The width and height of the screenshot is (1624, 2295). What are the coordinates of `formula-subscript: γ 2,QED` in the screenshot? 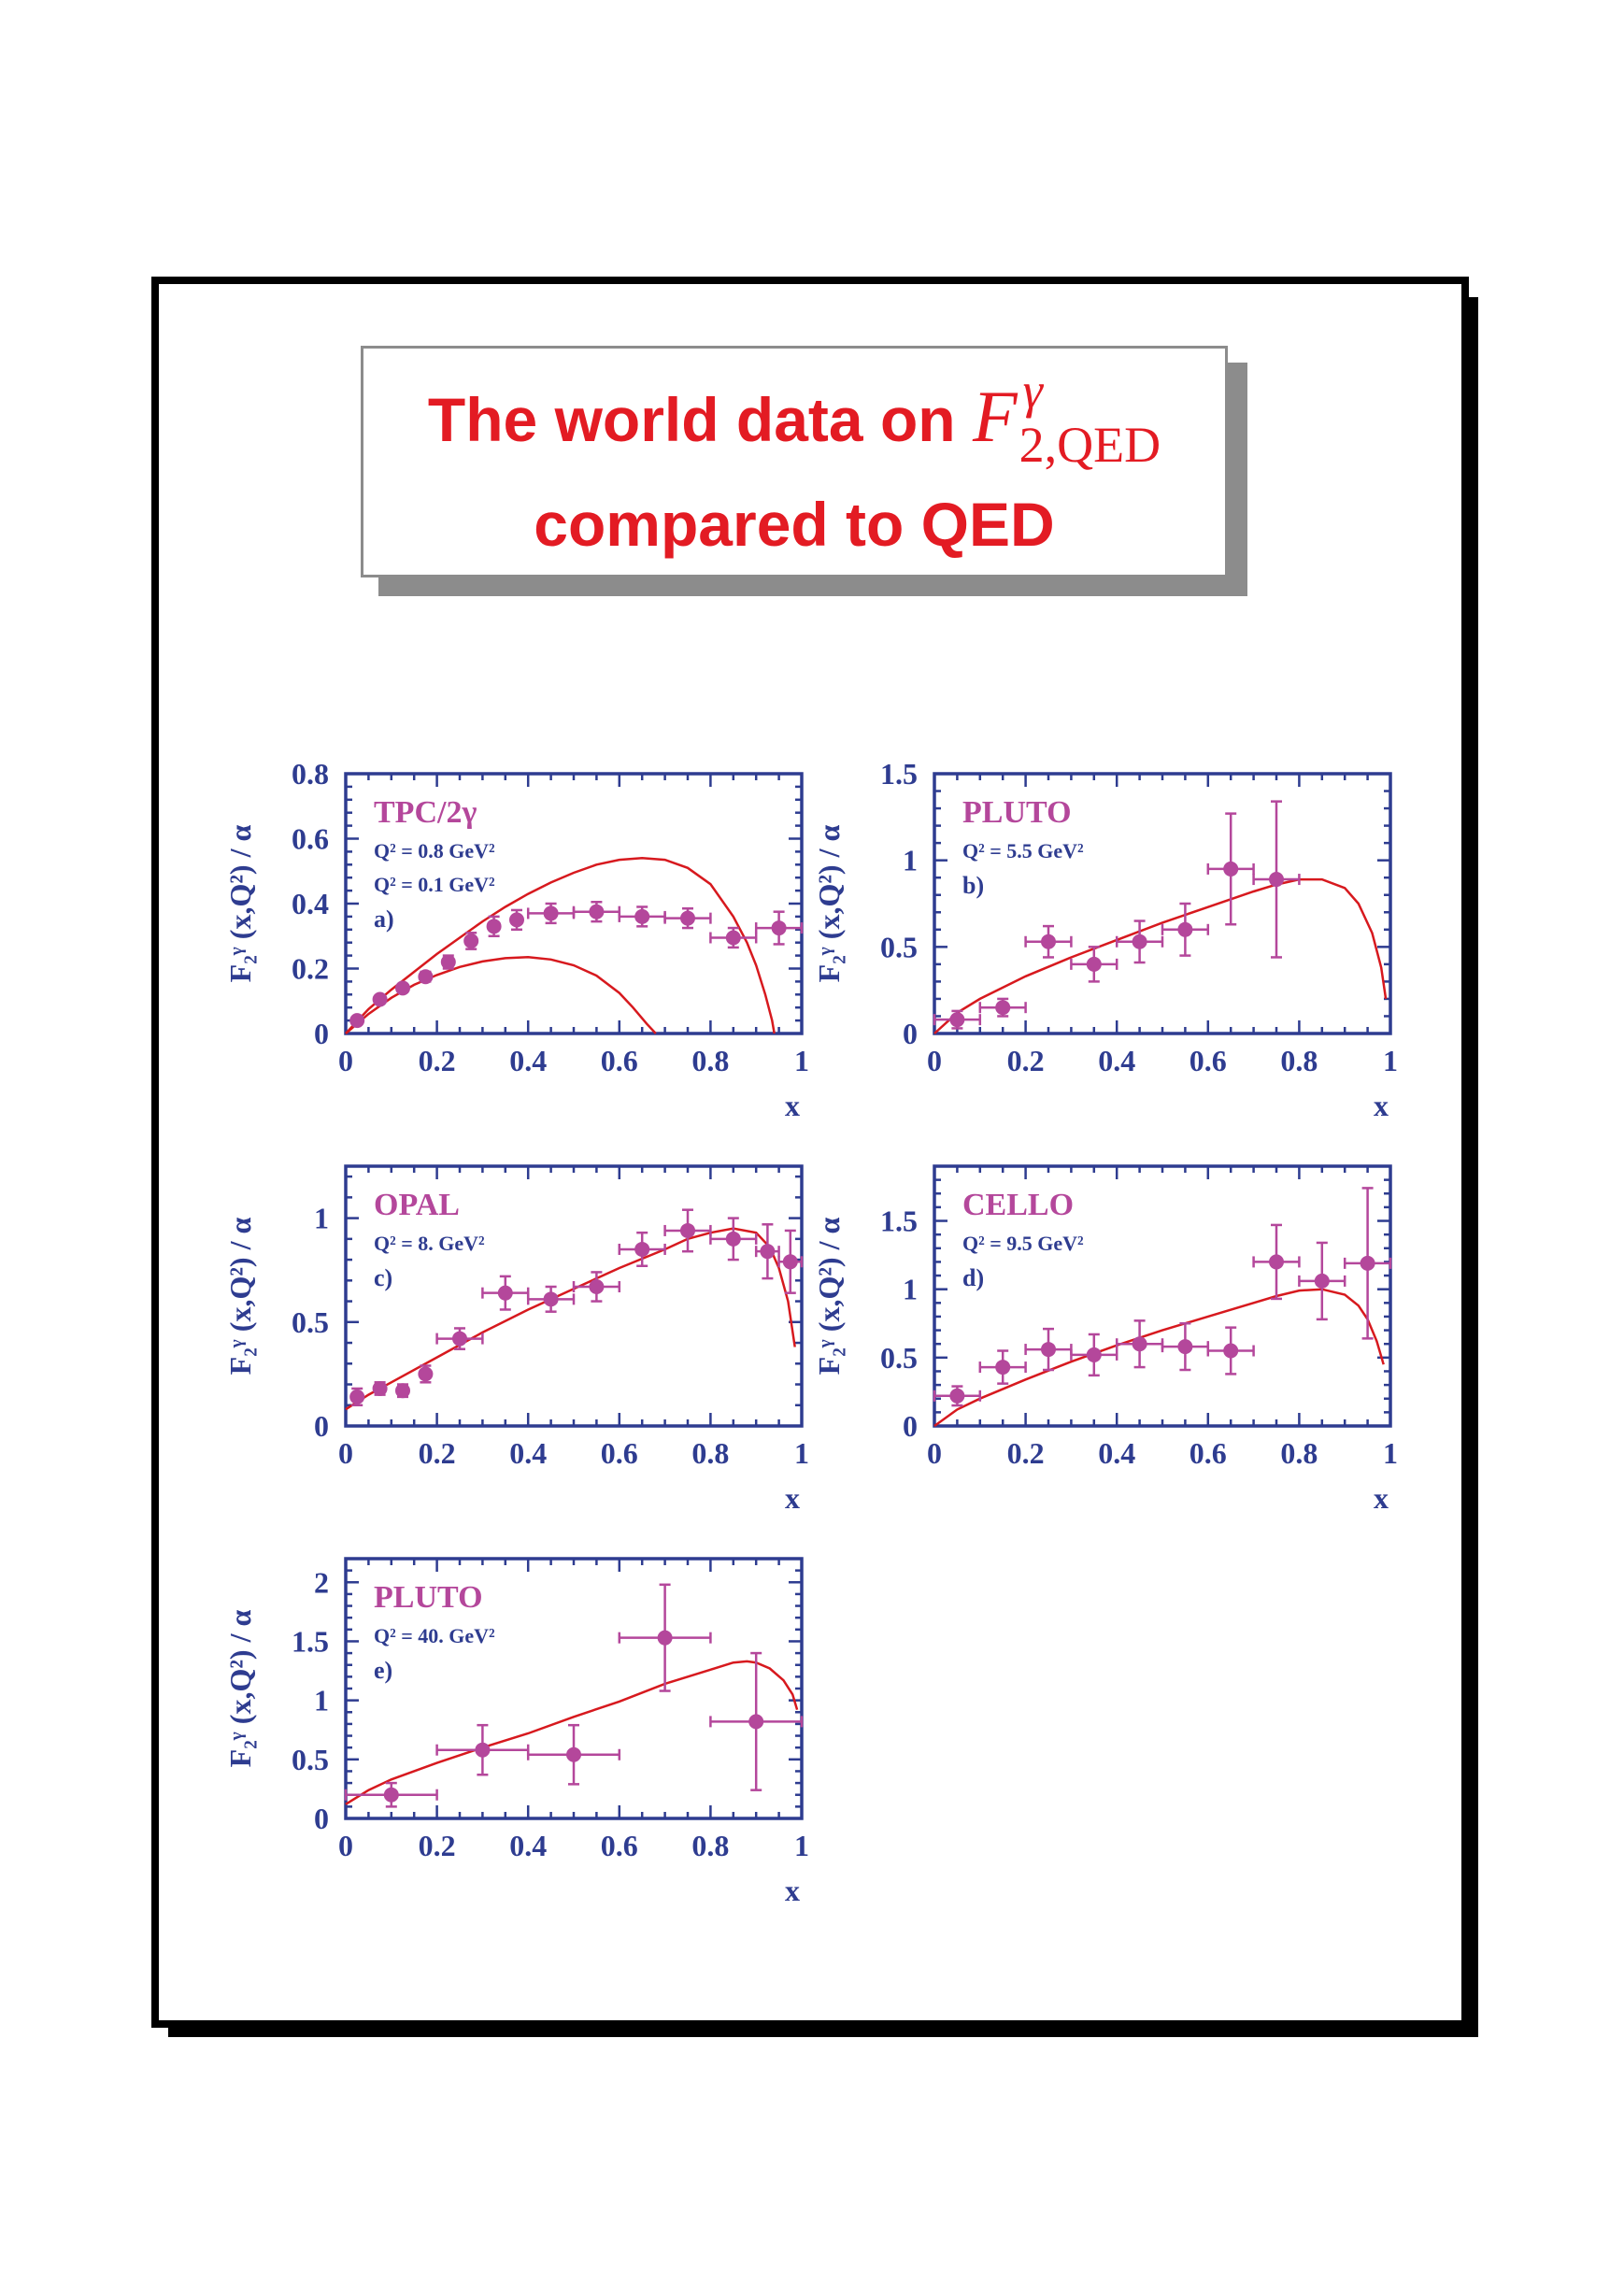 It's located at (1090, 418).